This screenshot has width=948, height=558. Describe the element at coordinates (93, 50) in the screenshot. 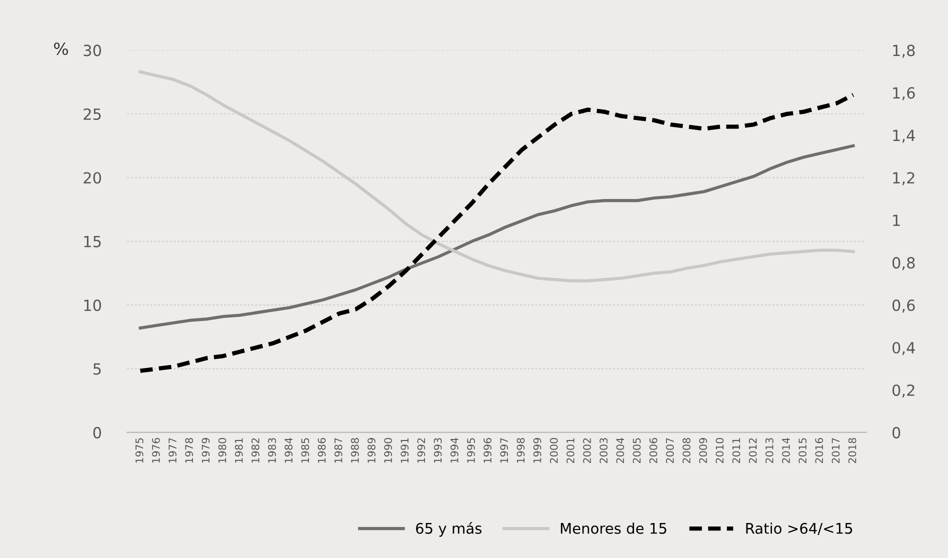

I see `y-tick-label: 30` at that location.